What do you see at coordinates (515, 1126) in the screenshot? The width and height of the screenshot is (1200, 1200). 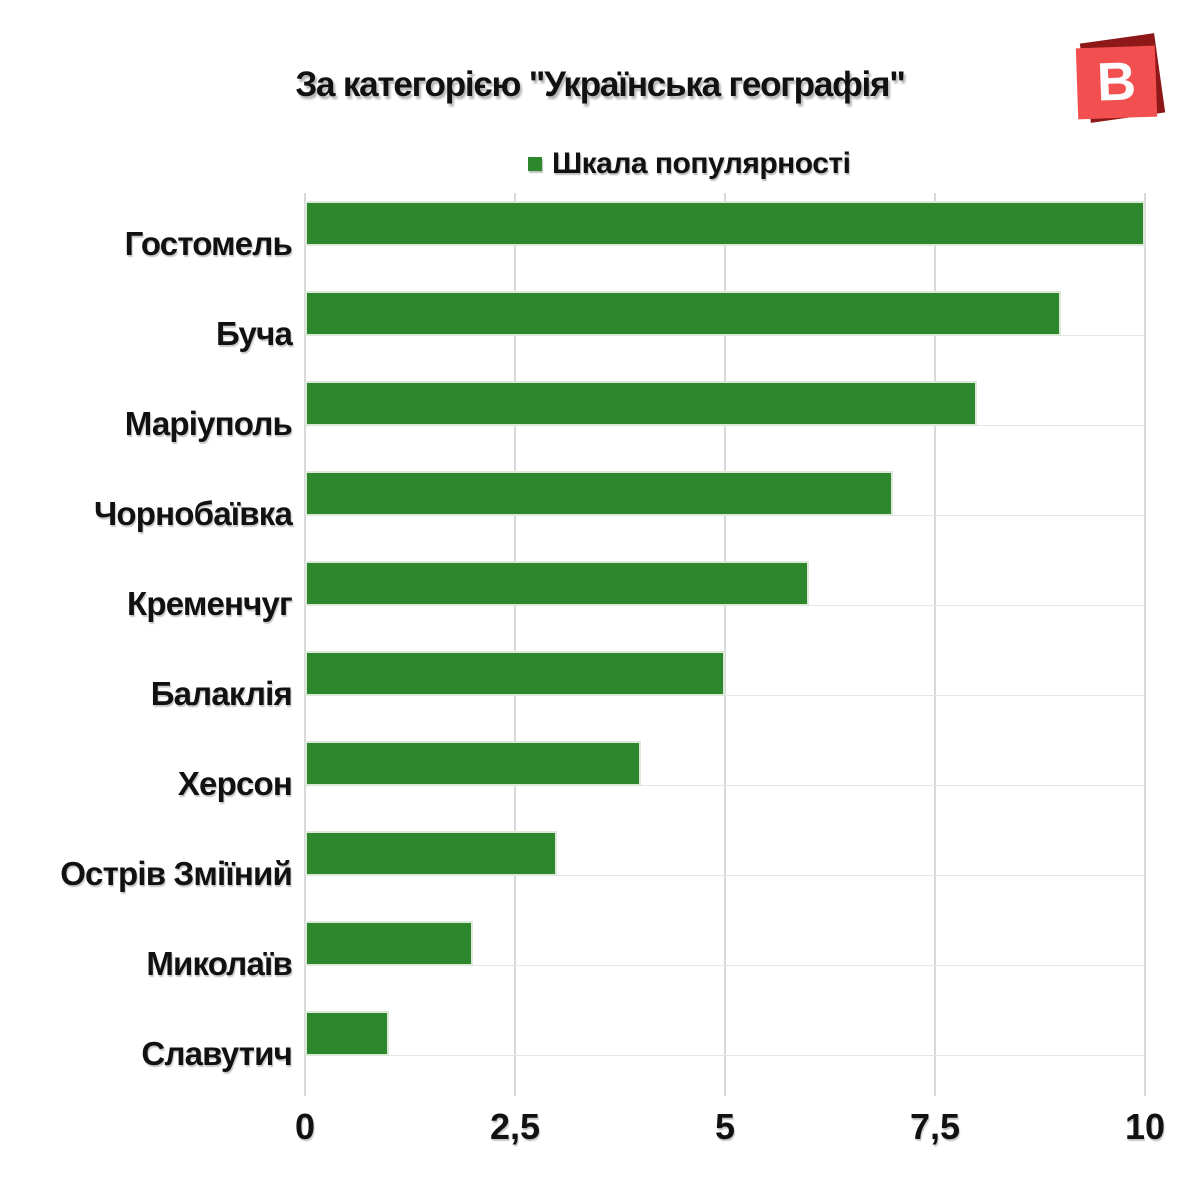 I see `x-tick-label: 2,5` at bounding box center [515, 1126].